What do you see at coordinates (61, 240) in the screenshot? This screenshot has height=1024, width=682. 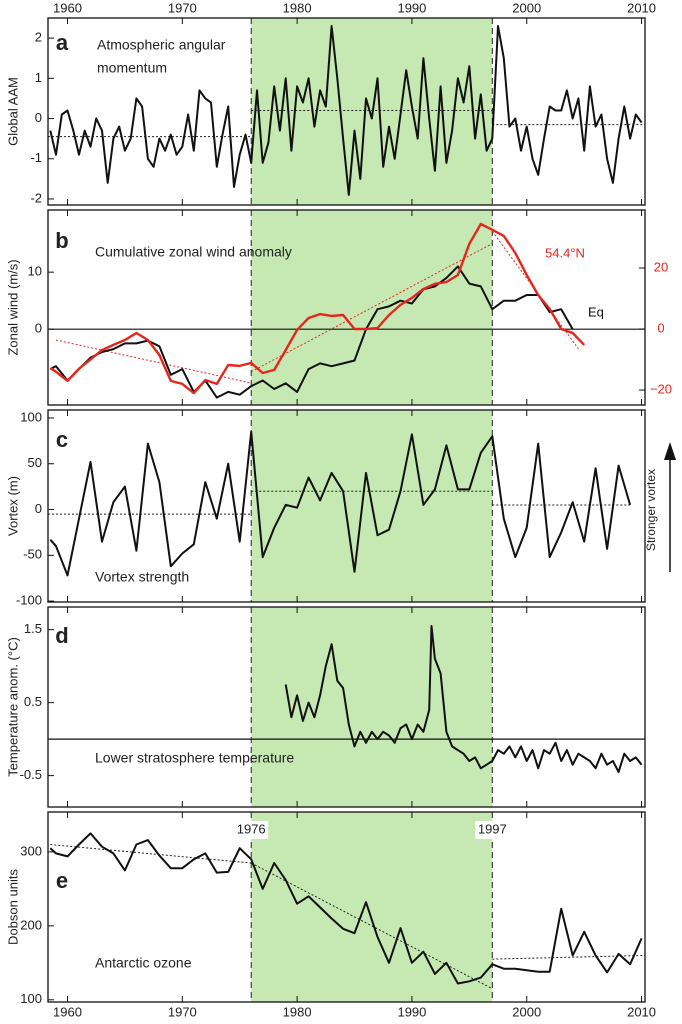 I see `panel-letter: b` at bounding box center [61, 240].